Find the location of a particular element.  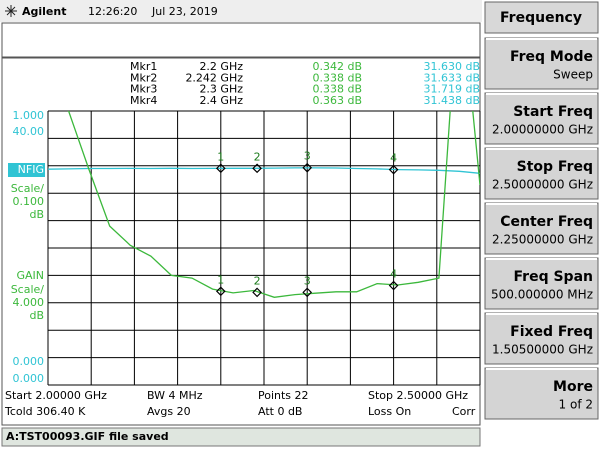

softkey: Freq Mode Sweep is located at coordinates (541, 63).